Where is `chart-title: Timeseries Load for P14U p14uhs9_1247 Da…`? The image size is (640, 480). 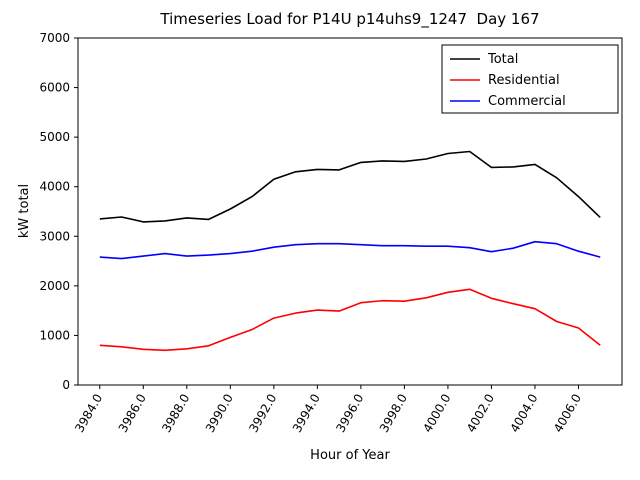 chart-title: Timeseries Load for P14U p14uhs9_1247 Da… is located at coordinates (350, 19).